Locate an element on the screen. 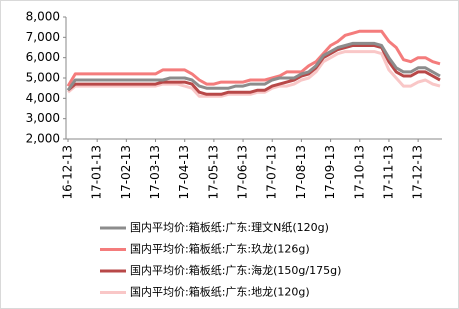 Image resolution: width=459 pixels, height=309 pixels. legend-label: 国内平均价:箱板纸:广东:理文N纸(120g) is located at coordinates (229, 227).